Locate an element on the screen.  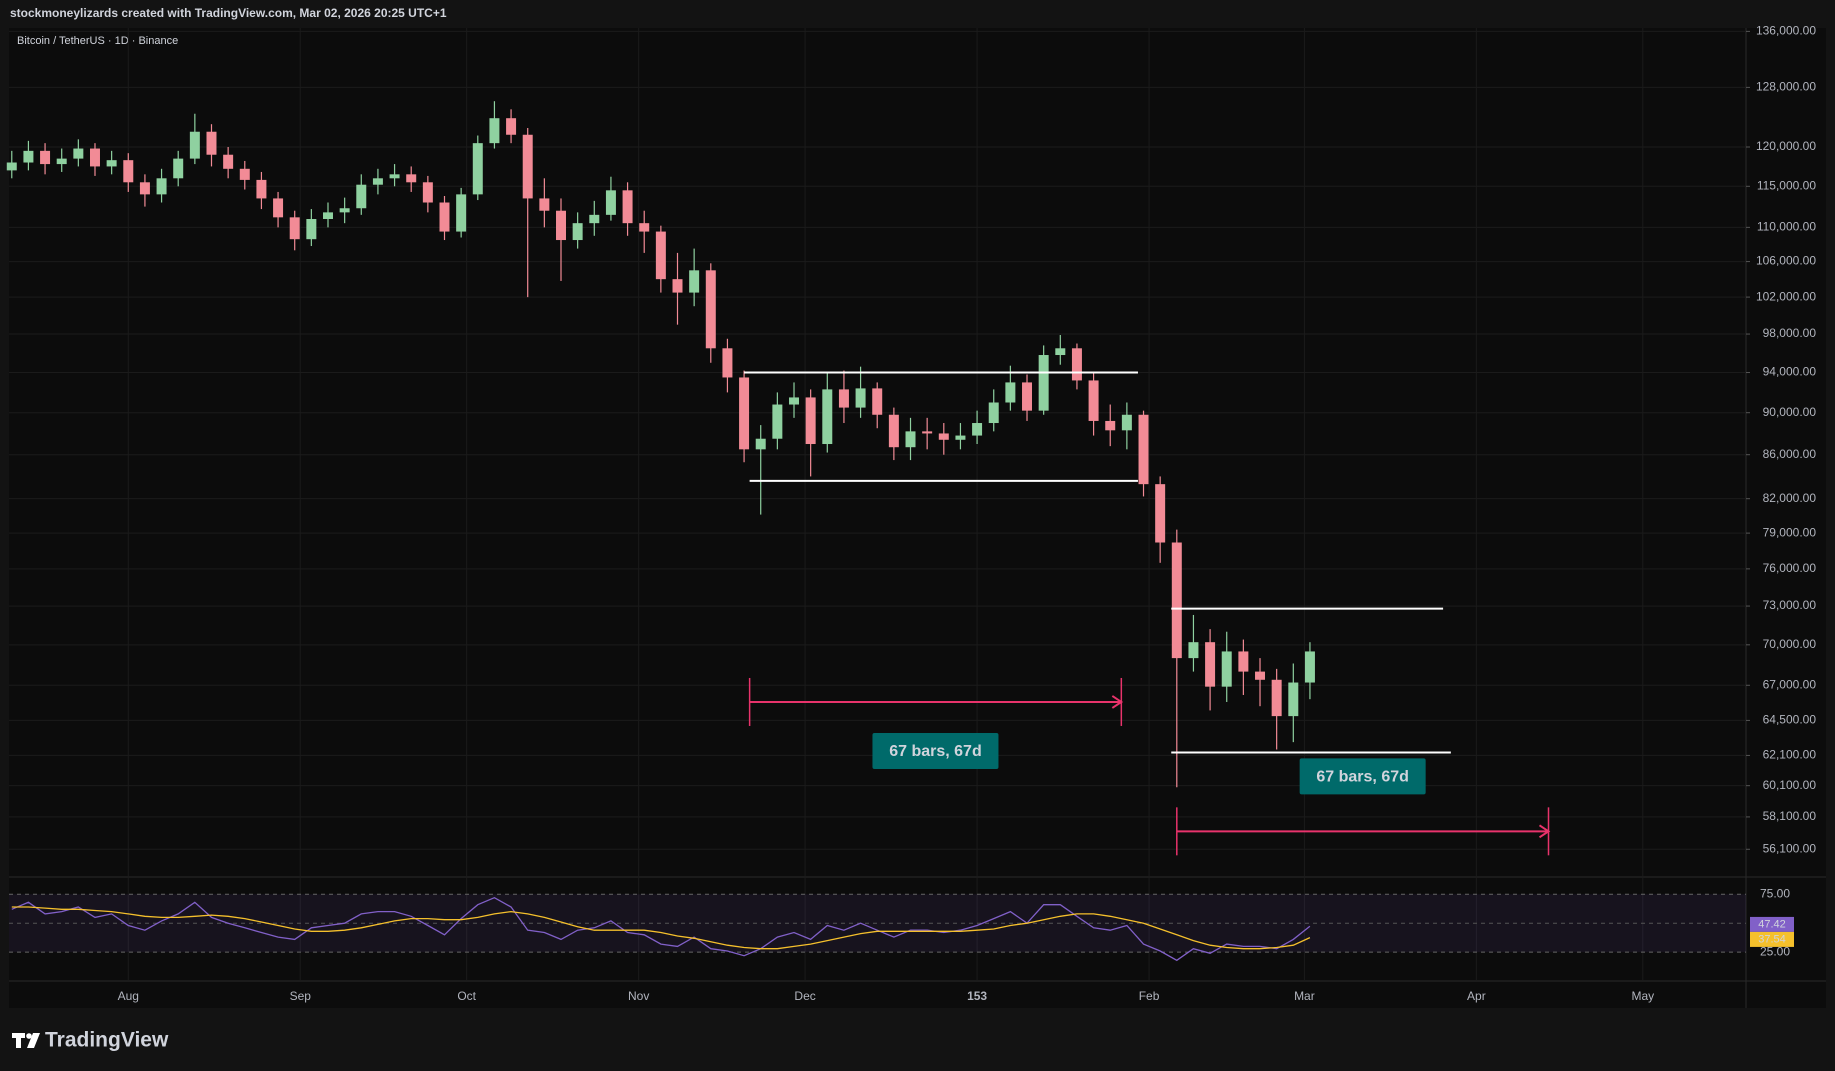
y-tick-label: 90,000.00 is located at coordinates (1790, 412).